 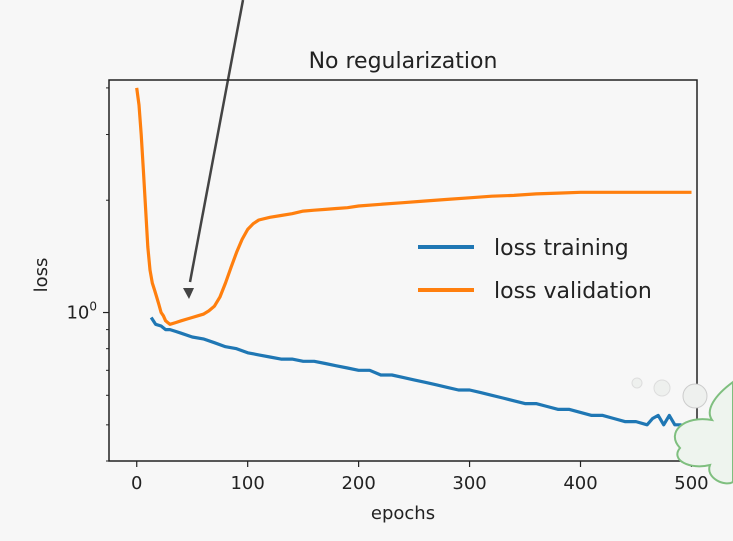 What do you see at coordinates (136, 483) in the screenshot?
I see `x-tick-label: 0` at bounding box center [136, 483].